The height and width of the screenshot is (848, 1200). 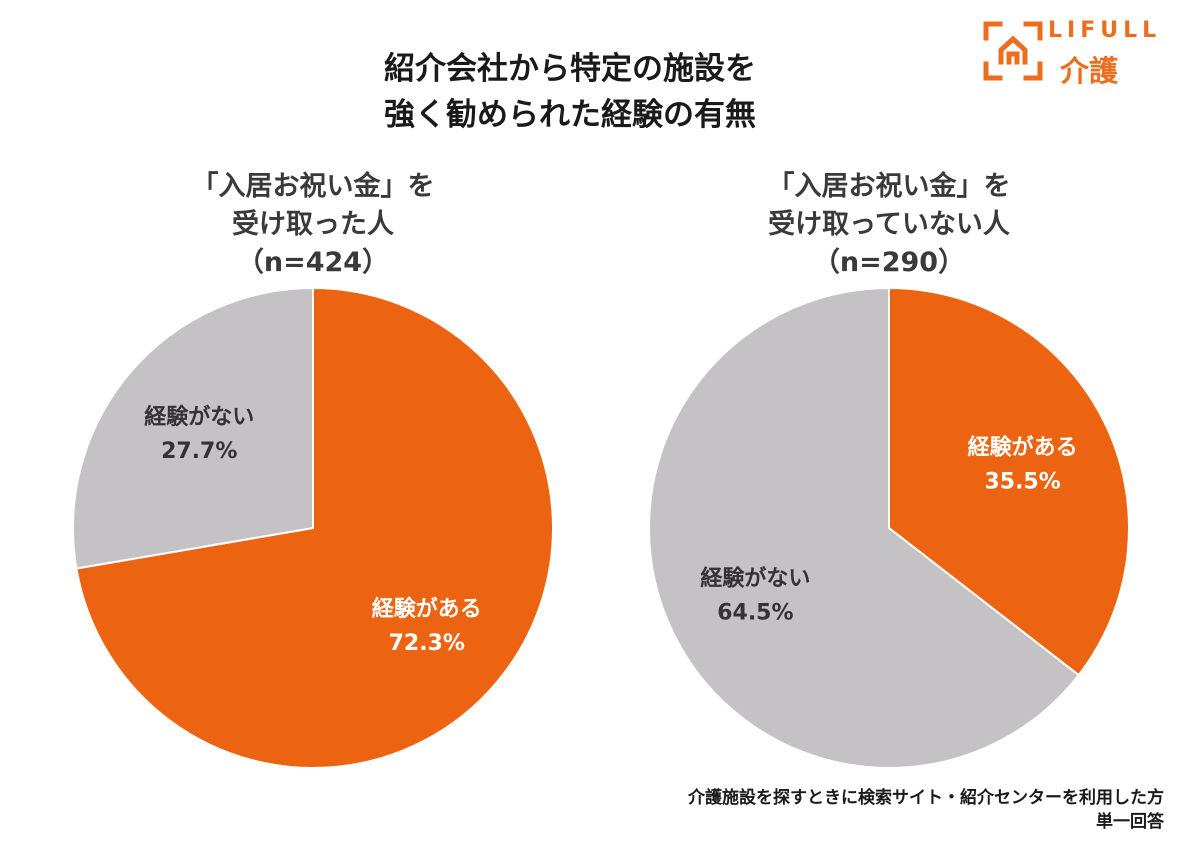 What do you see at coordinates (1105, 30) in the screenshot?
I see `logo-brand-text: LIFULL` at bounding box center [1105, 30].